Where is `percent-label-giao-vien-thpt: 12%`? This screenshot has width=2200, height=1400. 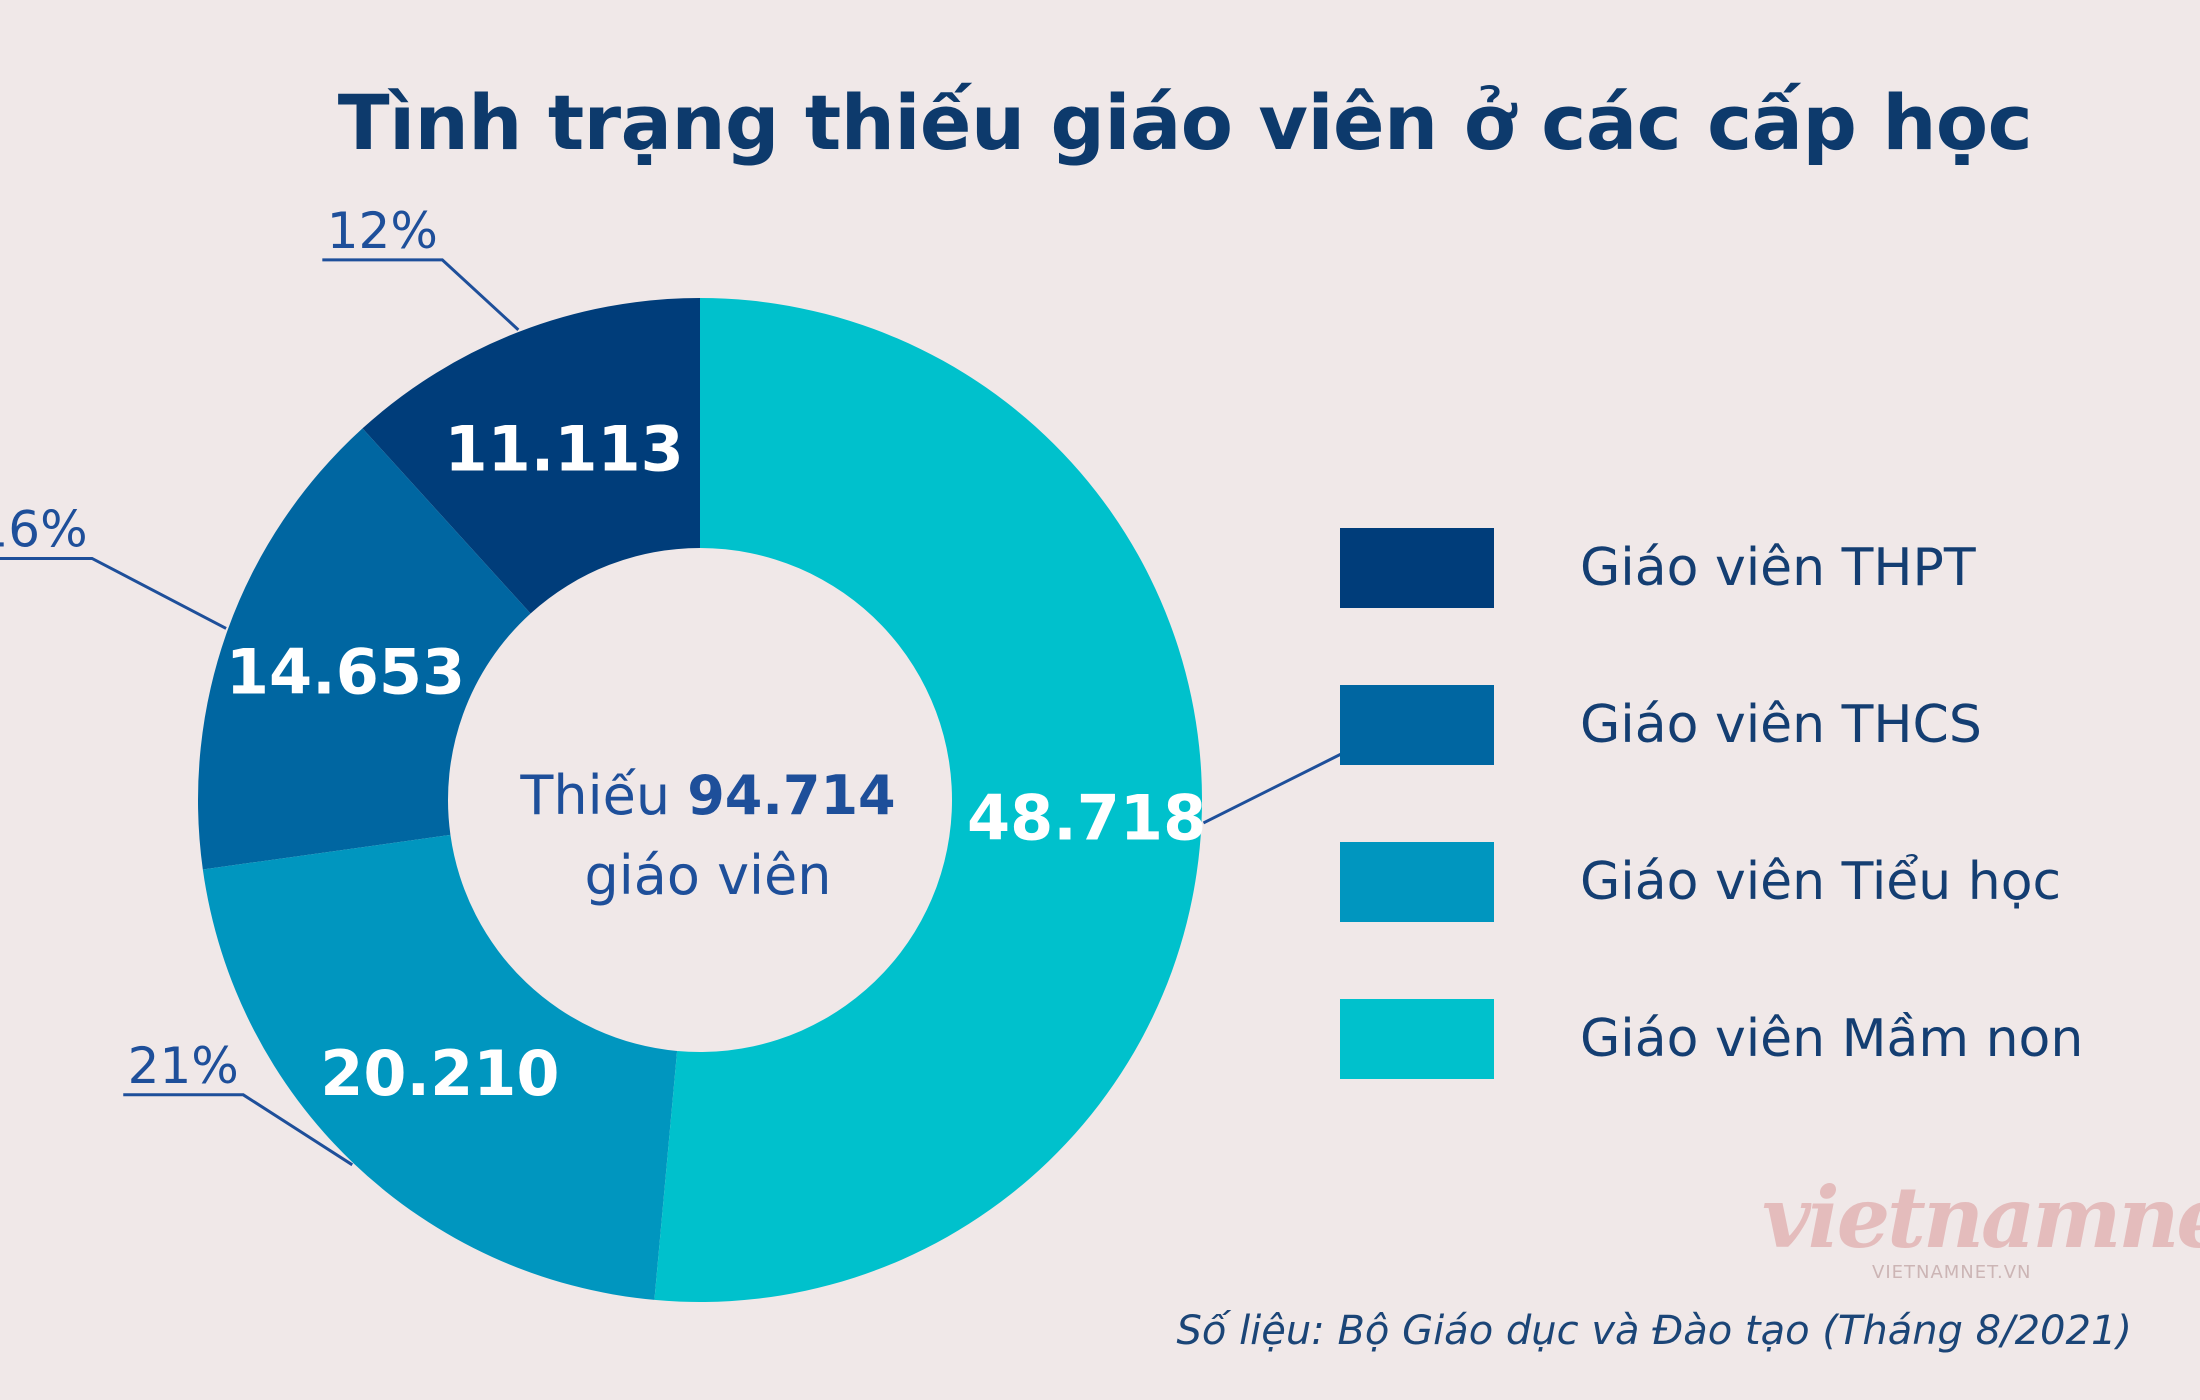
percent-label-giao-vien-thpt: 12% is located at coordinates (382, 231).